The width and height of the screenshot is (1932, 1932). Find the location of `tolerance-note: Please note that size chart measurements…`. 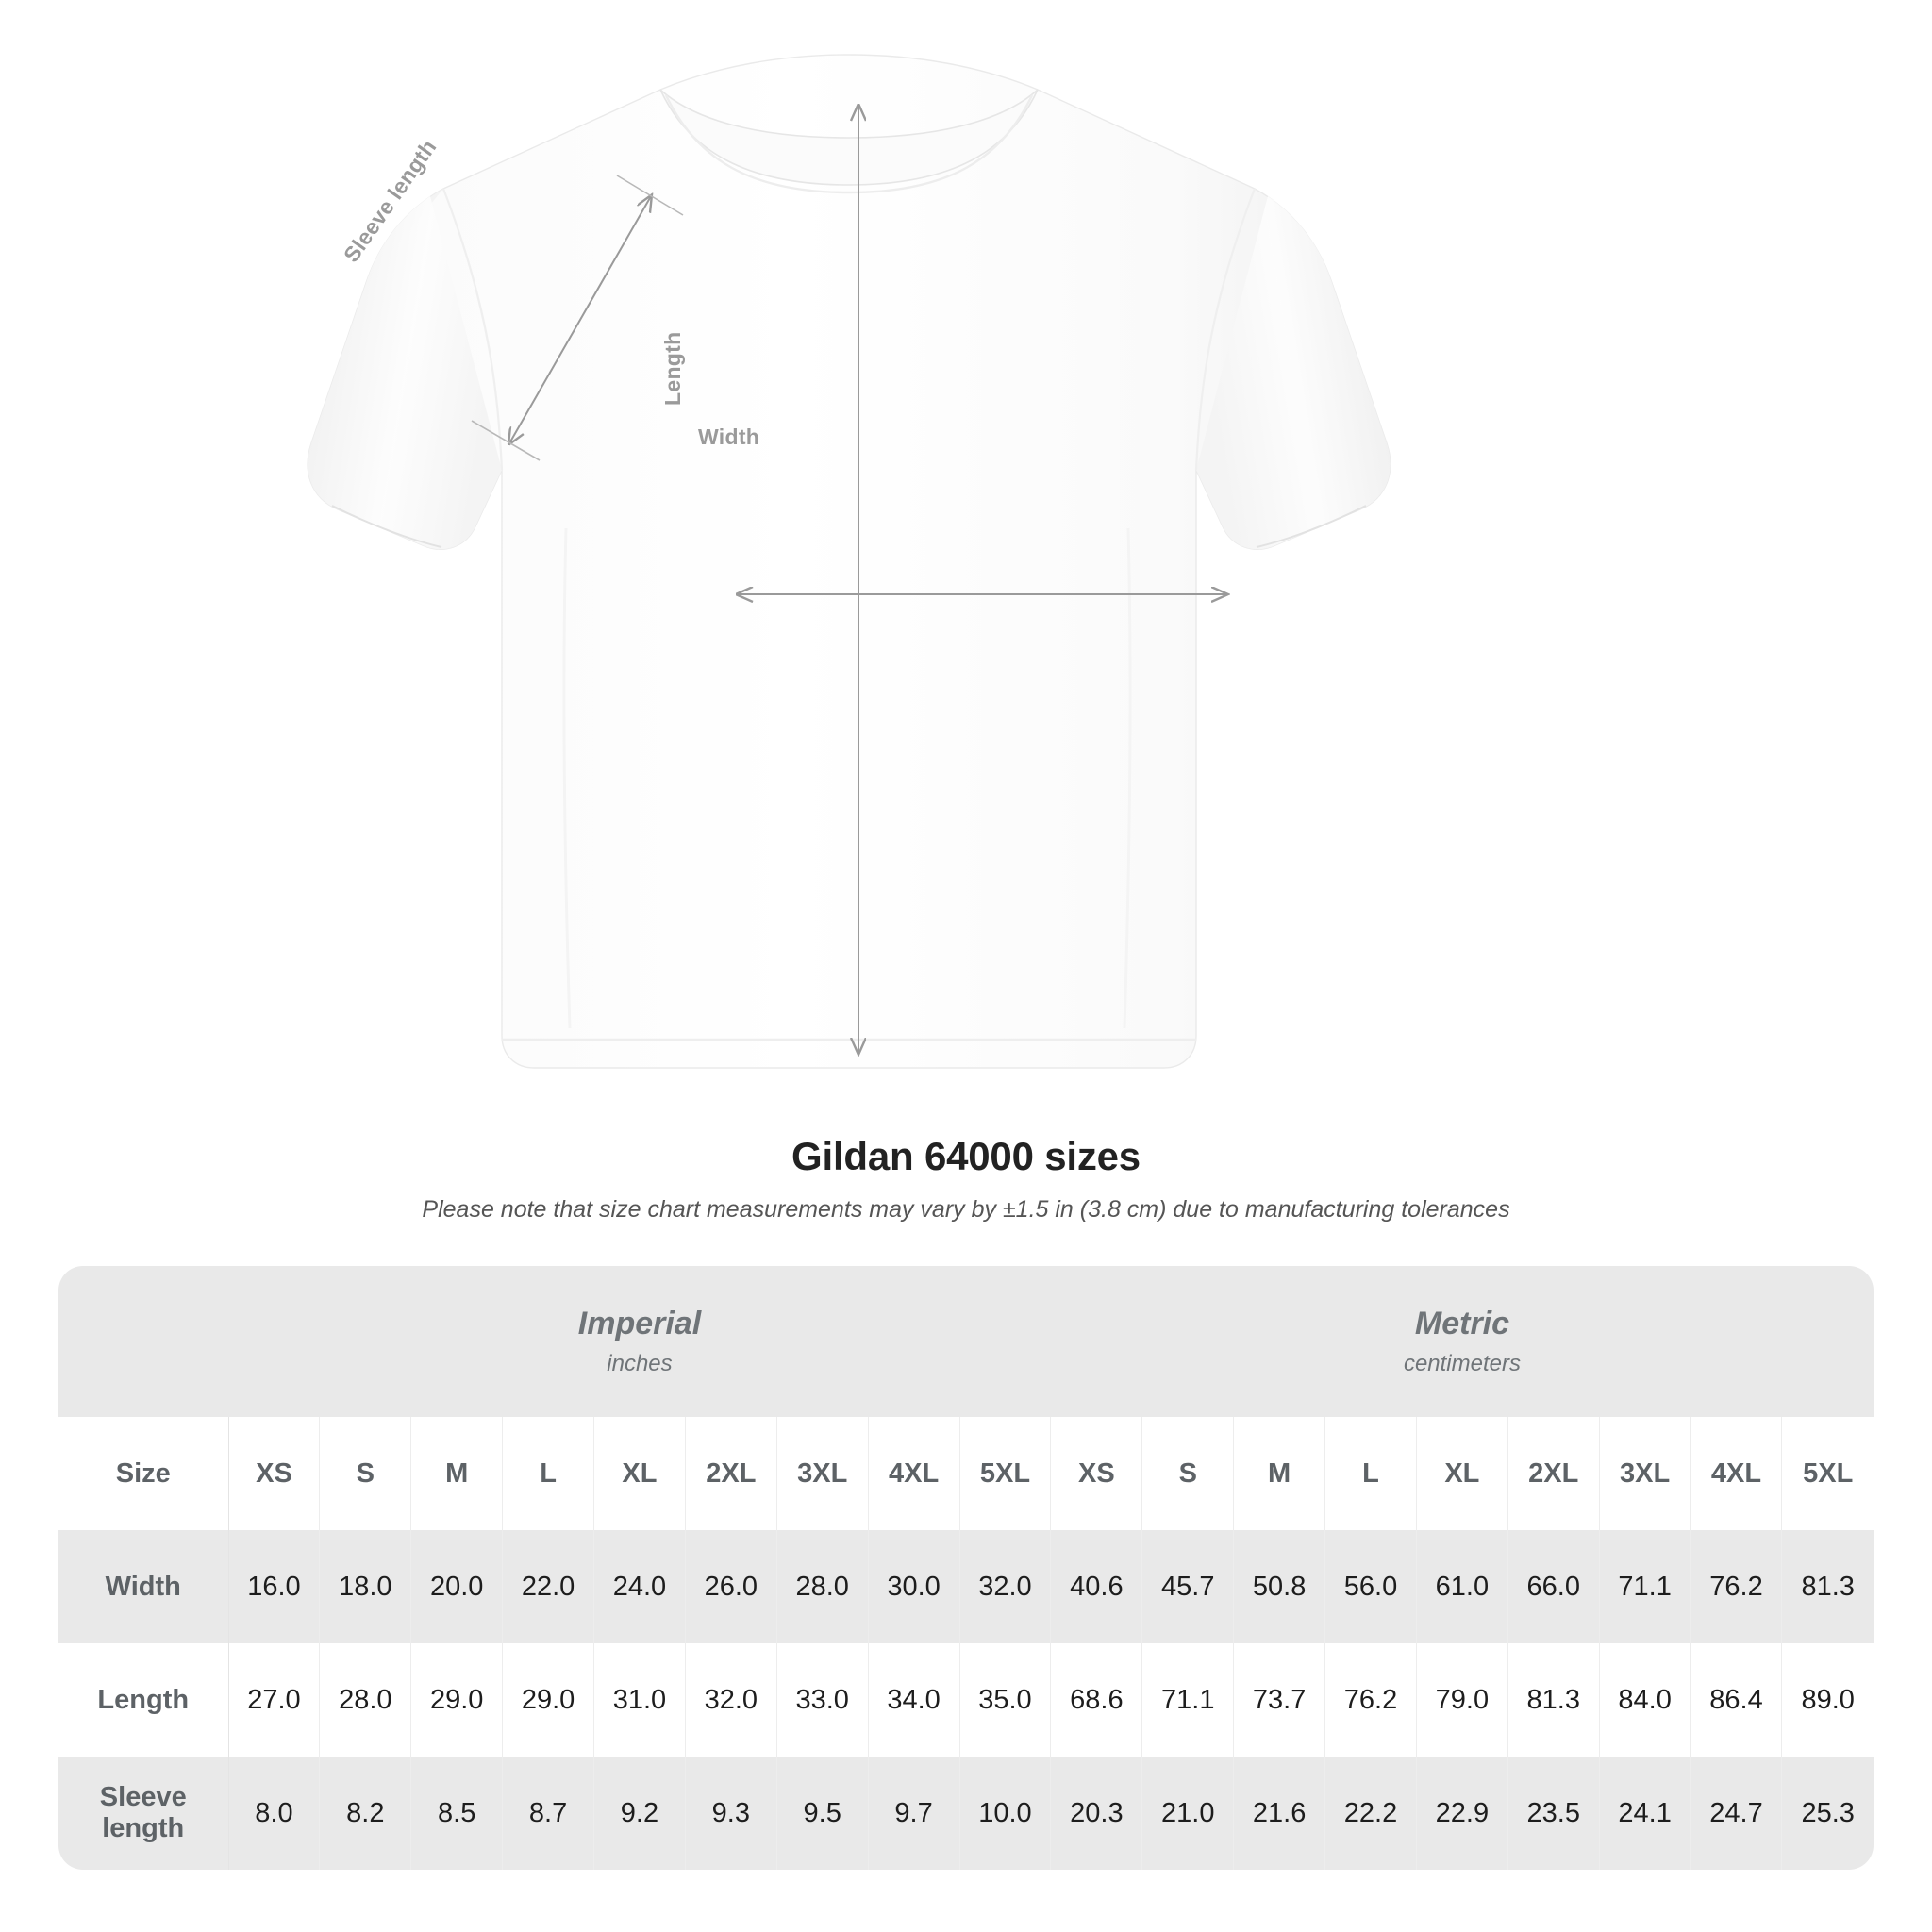

tolerance-note: Please note that size chart measurements… is located at coordinates (966, 1209).